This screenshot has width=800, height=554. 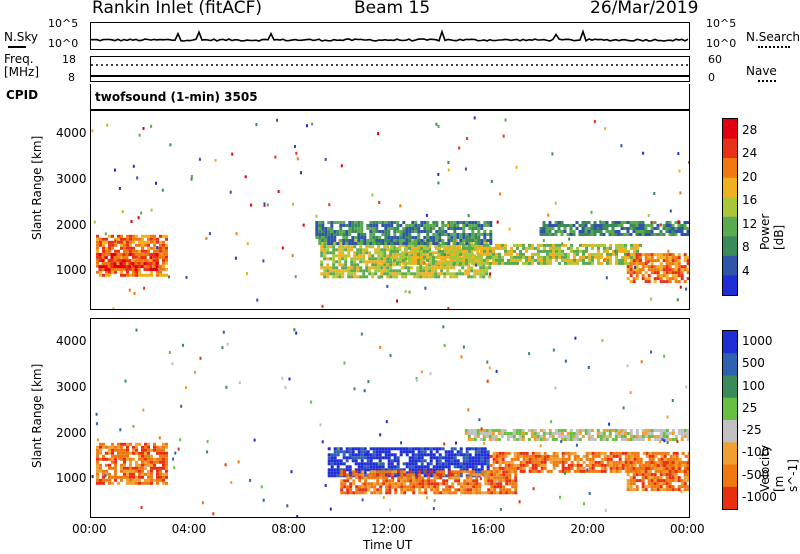 I want to click on power-colorbar-tick: 12, so click(x=750, y=223).